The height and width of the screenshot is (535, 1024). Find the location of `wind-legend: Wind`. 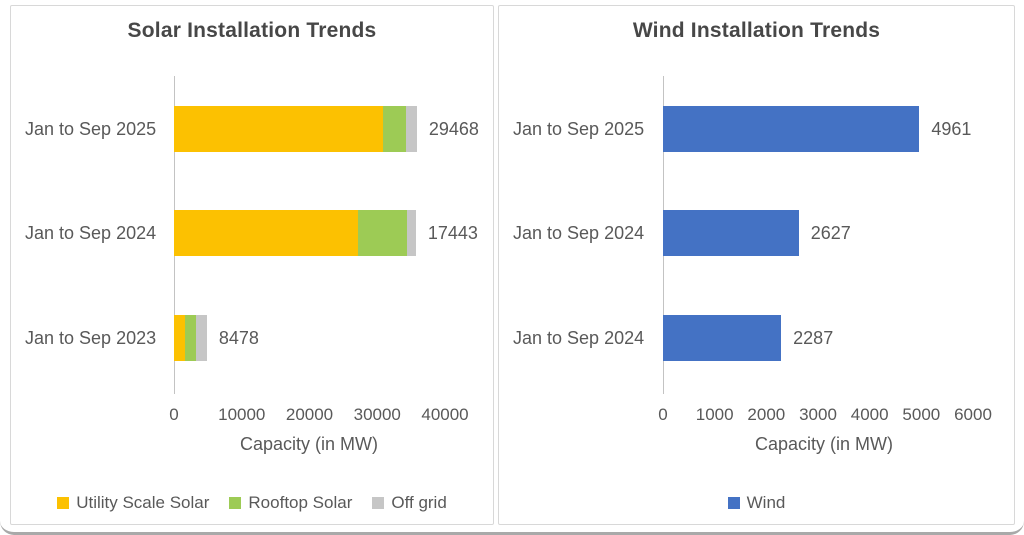

wind-legend: Wind is located at coordinates (756, 503).